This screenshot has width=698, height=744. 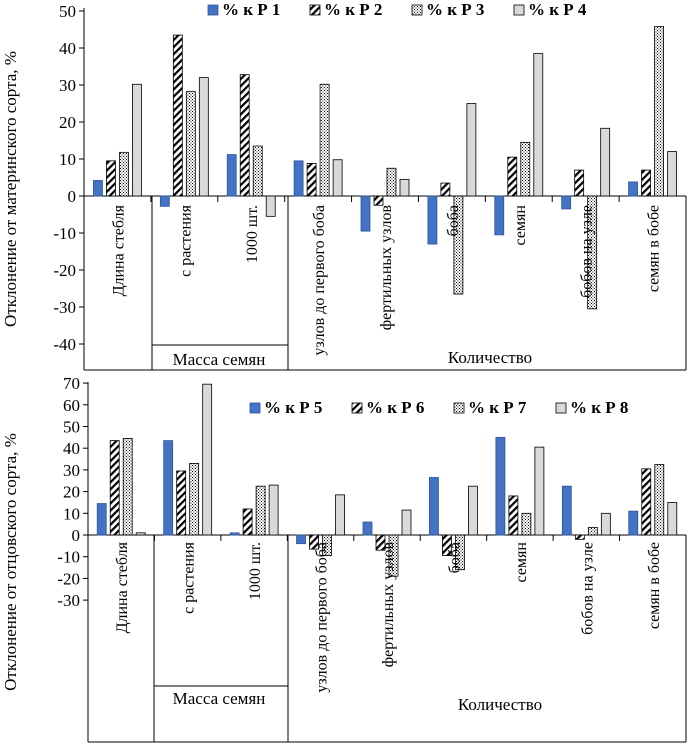 I want to click on group-label: Масса семян, so click(x=219, y=359).